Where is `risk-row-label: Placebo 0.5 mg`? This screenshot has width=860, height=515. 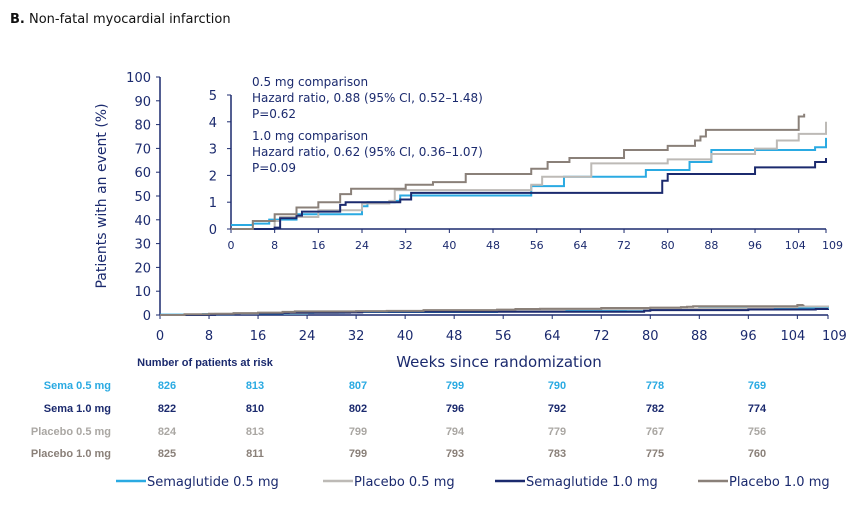
risk-row-label: Placebo 0.5 mg is located at coordinates (71, 432).